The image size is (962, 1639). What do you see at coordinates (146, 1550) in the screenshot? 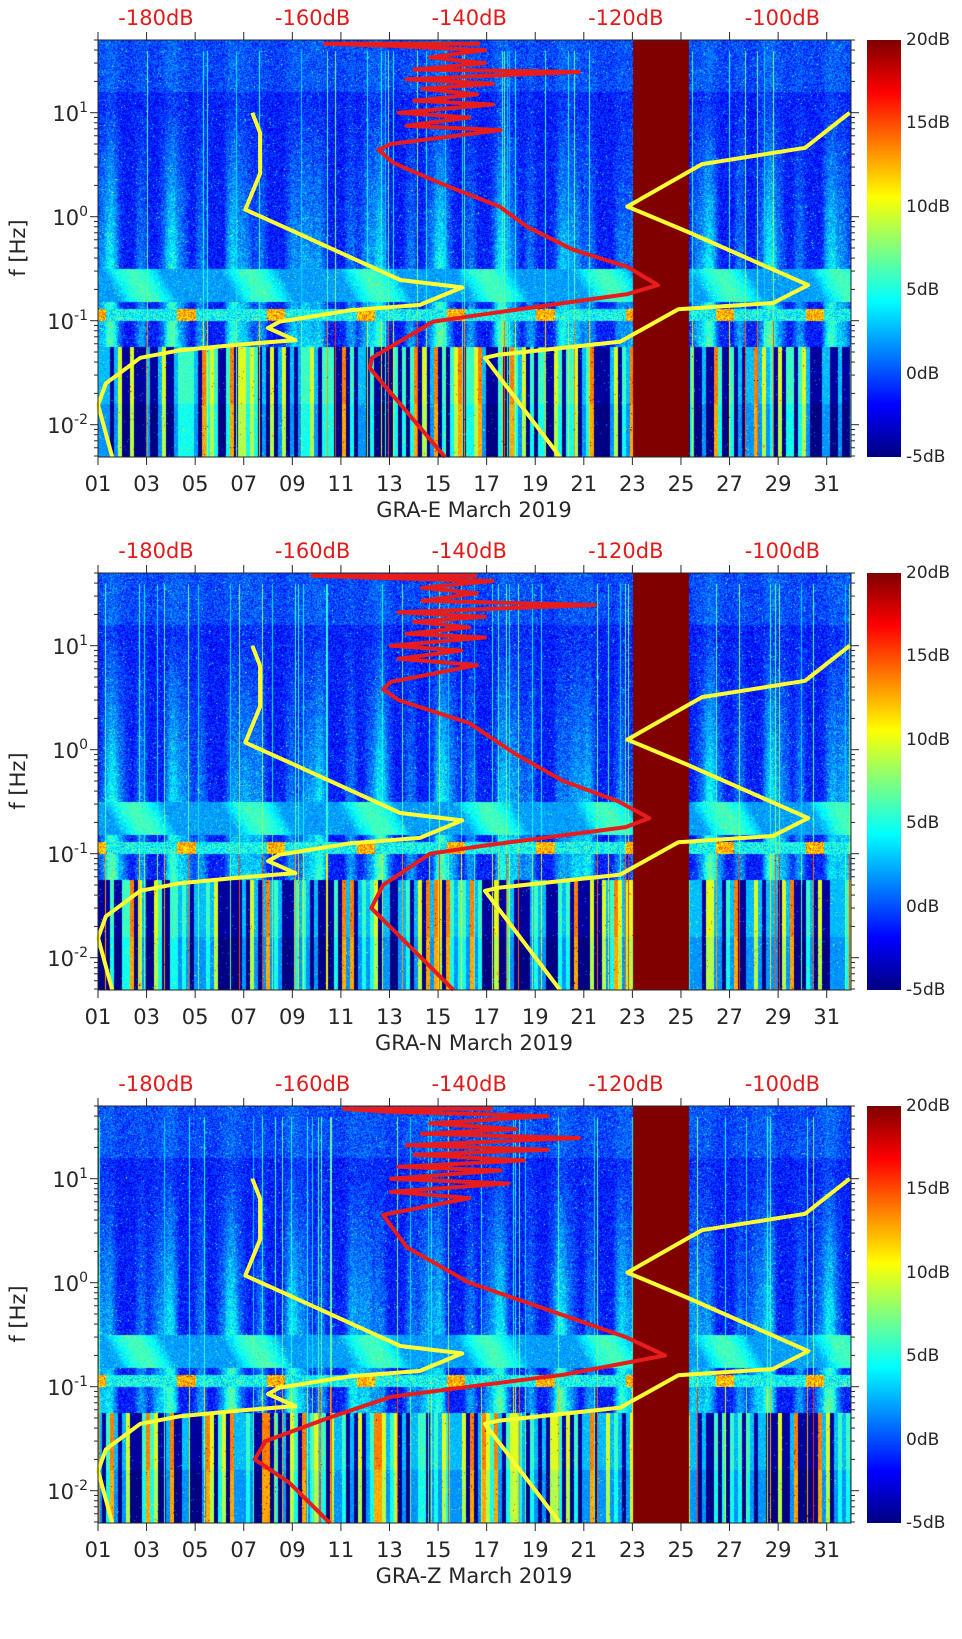
I see `x-tick-label: 03` at bounding box center [146, 1550].